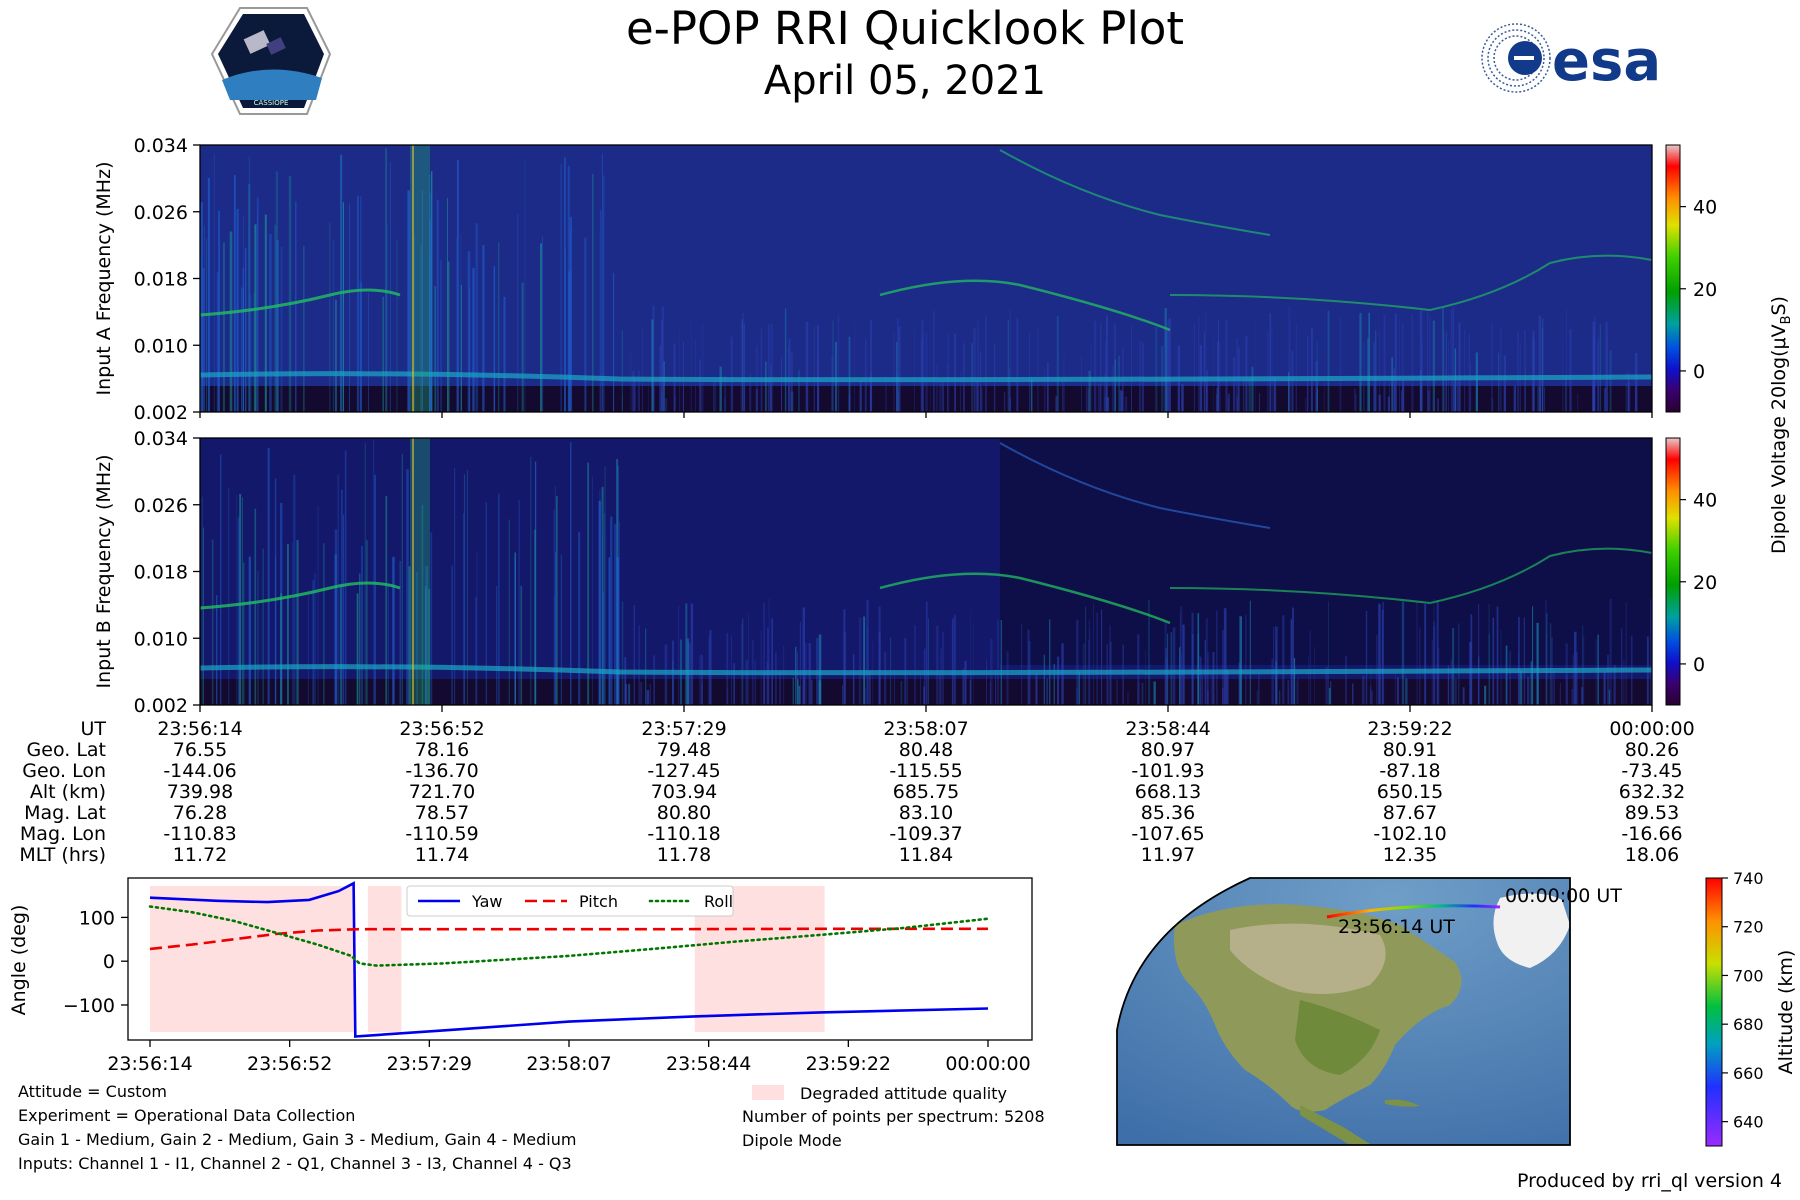  What do you see at coordinates (199, 771) in the screenshot?
I see `ephemeris-cell: -144.06` at bounding box center [199, 771].